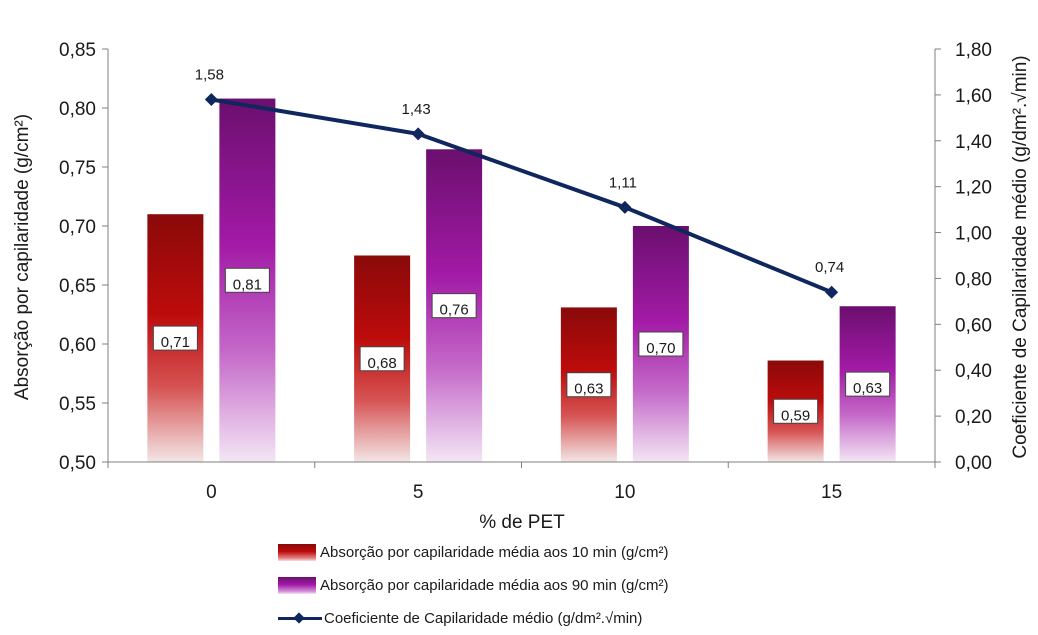 This screenshot has width=1038, height=635. I want to click on x-tick-label-5: 5, so click(418, 492).